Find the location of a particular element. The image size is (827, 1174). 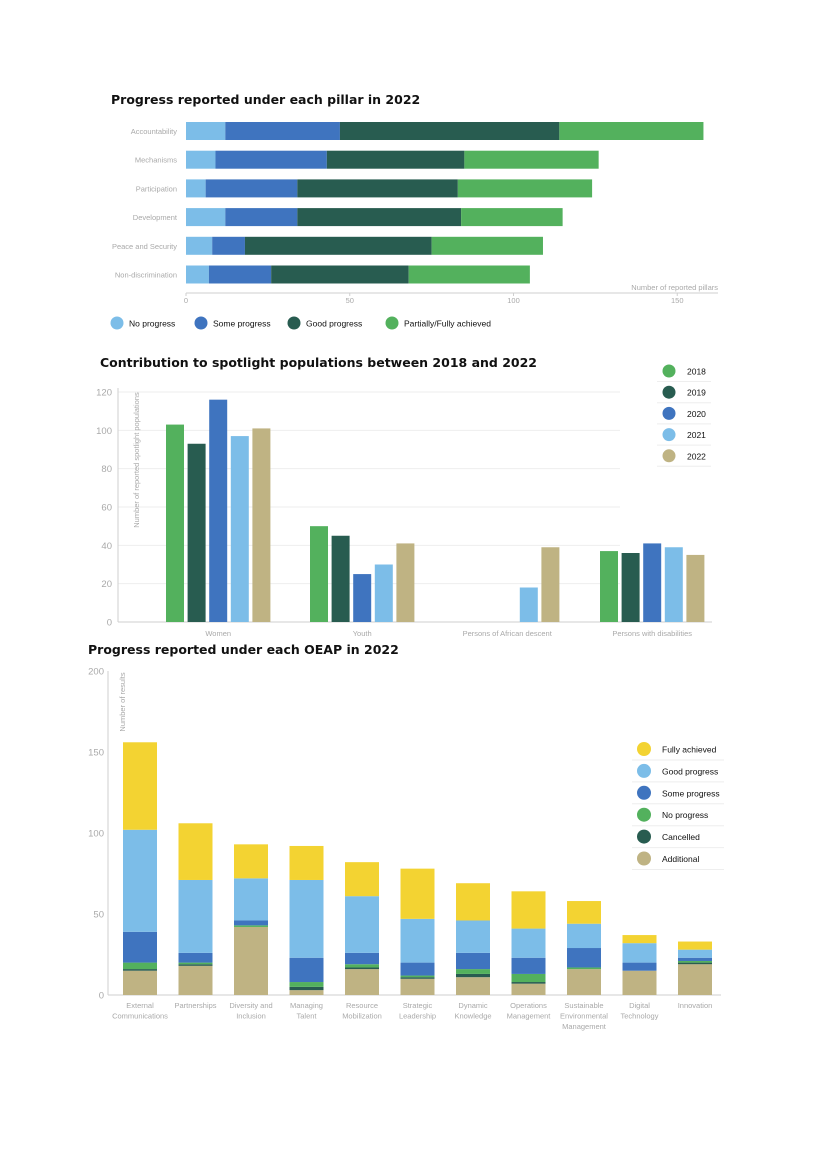

bar-cancelled-operations-management is located at coordinates (528, 983).